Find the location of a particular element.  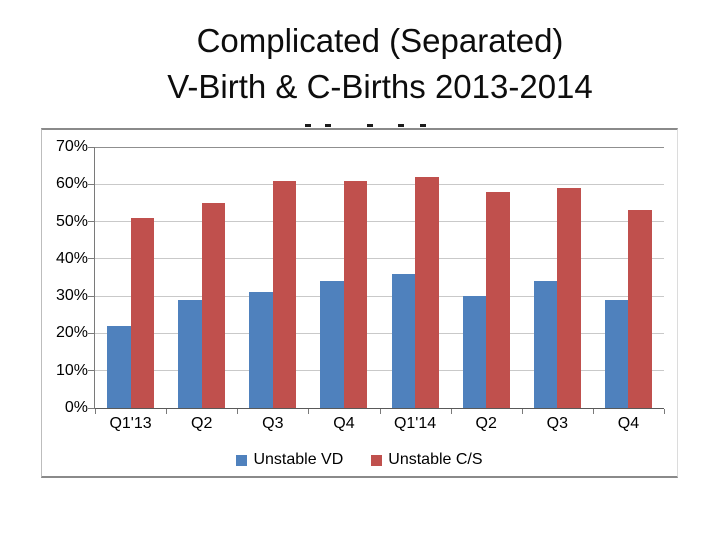

x-axis-line is located at coordinates (379, 408).